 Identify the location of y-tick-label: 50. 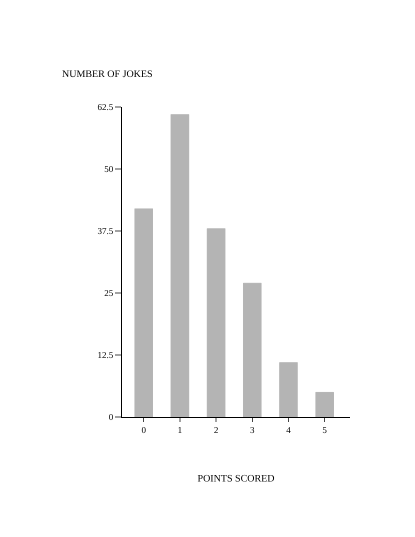
(109, 169).